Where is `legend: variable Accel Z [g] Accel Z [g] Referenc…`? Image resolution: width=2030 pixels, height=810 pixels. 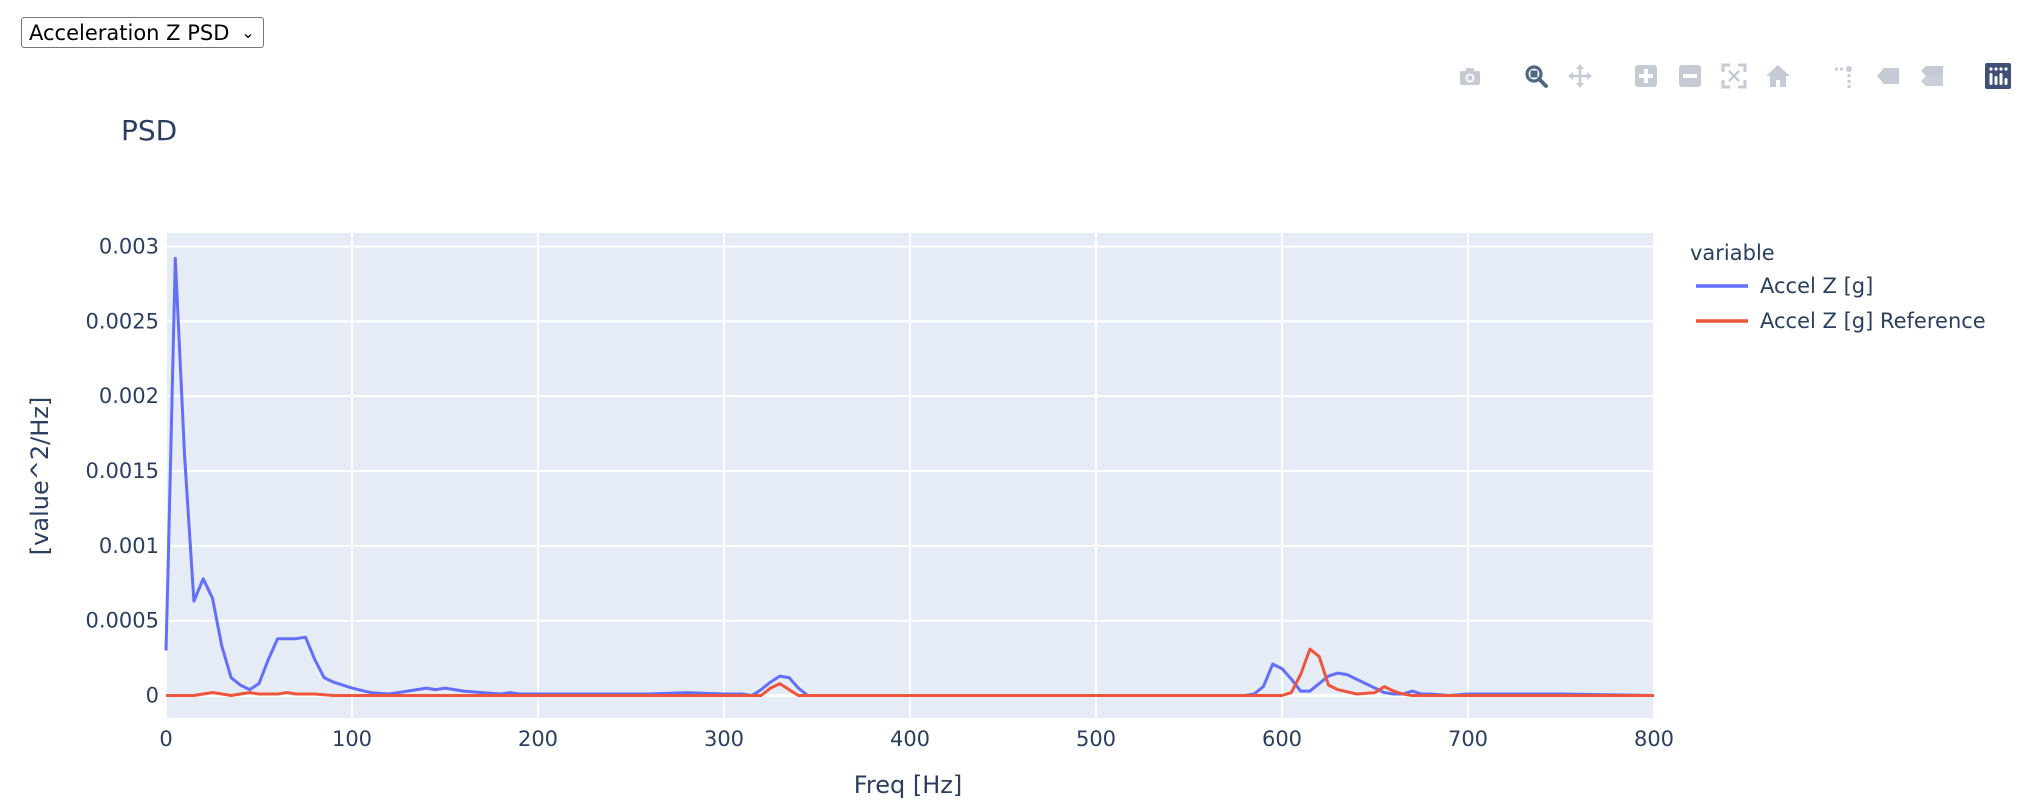 legend: variable Accel Z [g] Accel Z [g] Referenc… is located at coordinates (1838, 287).